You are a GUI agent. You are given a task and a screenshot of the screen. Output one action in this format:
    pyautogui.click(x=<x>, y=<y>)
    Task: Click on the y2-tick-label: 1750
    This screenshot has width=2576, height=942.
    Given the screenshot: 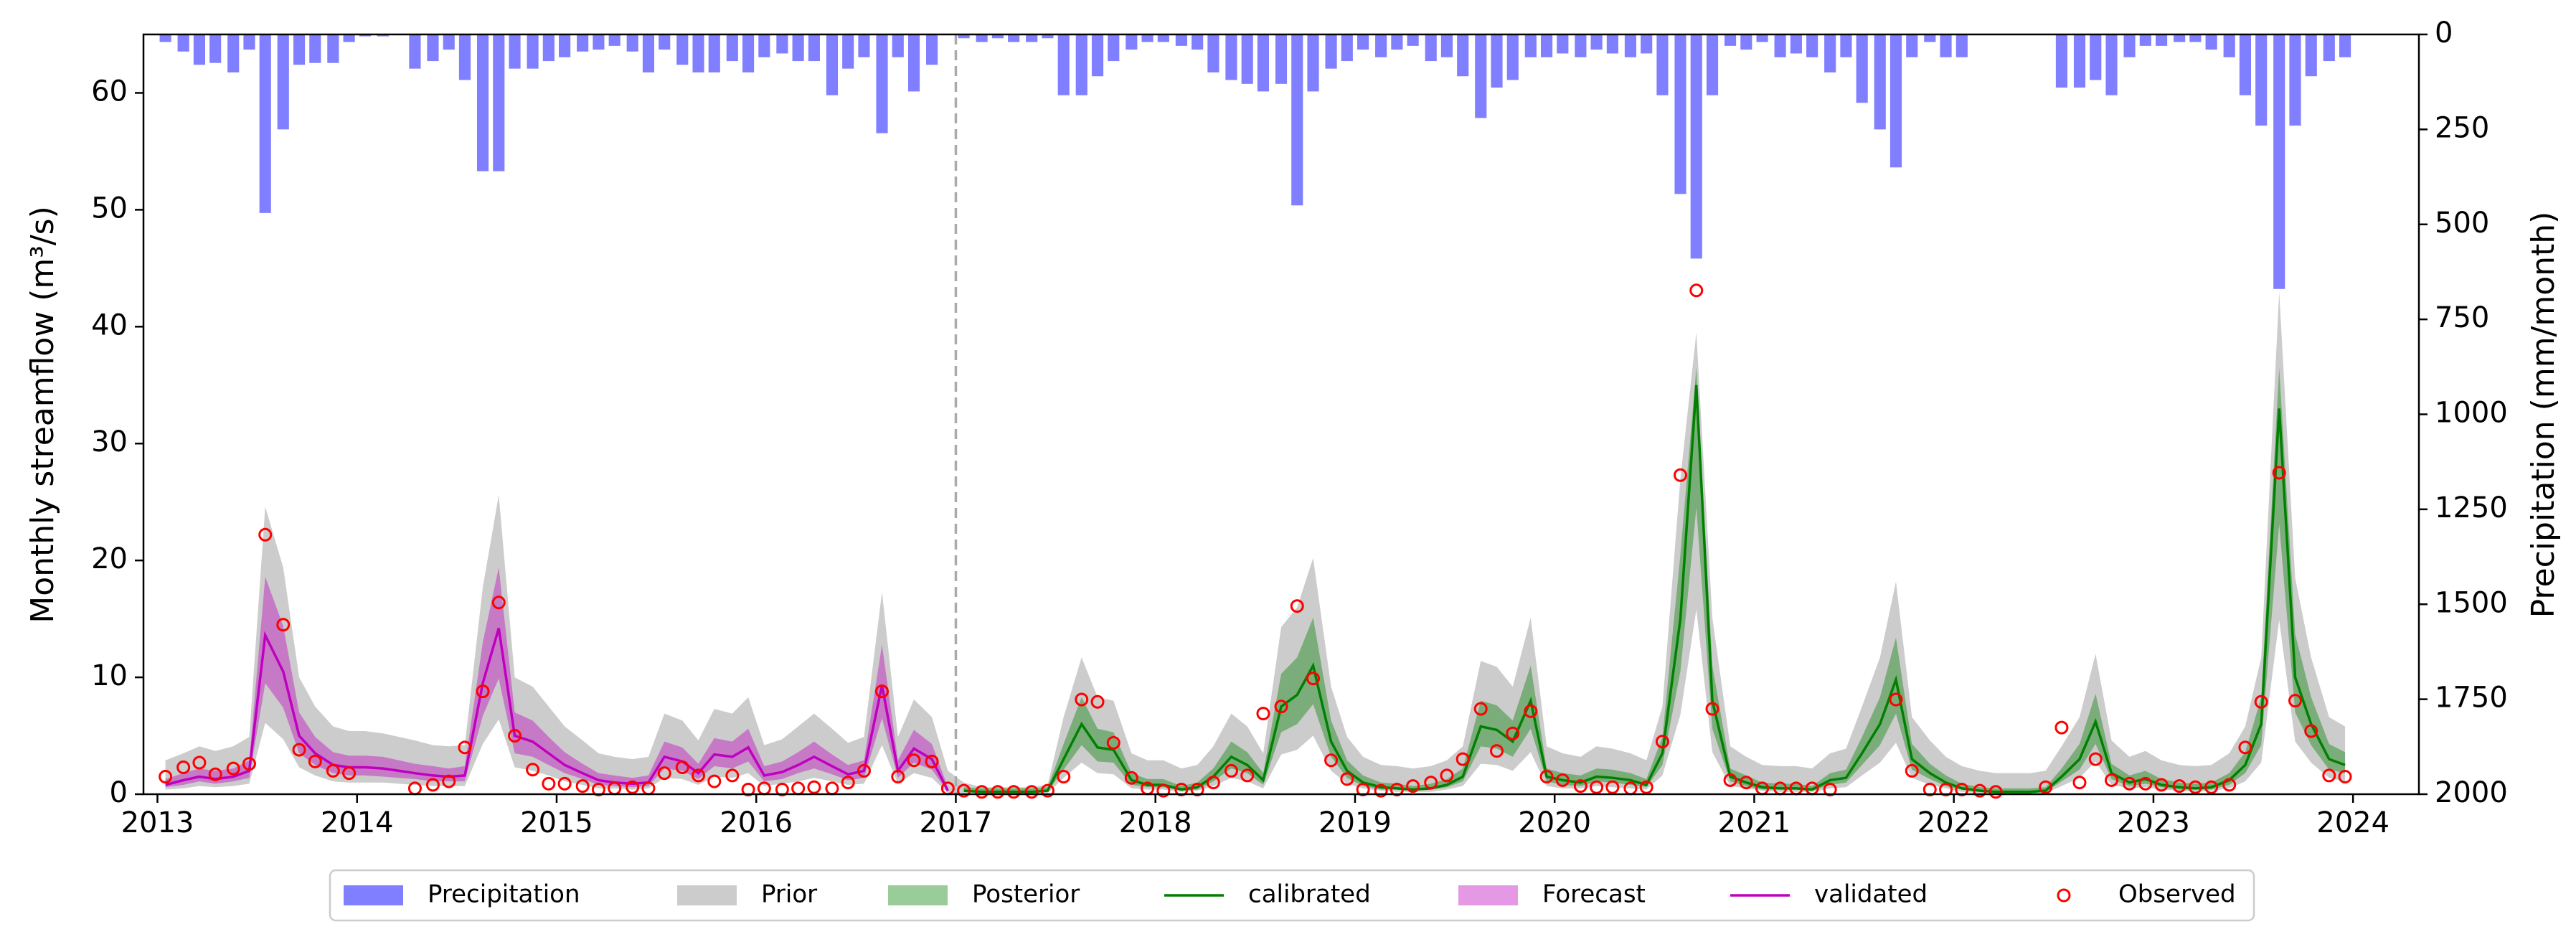 What is the action you would take?
    pyautogui.click(x=2471, y=698)
    